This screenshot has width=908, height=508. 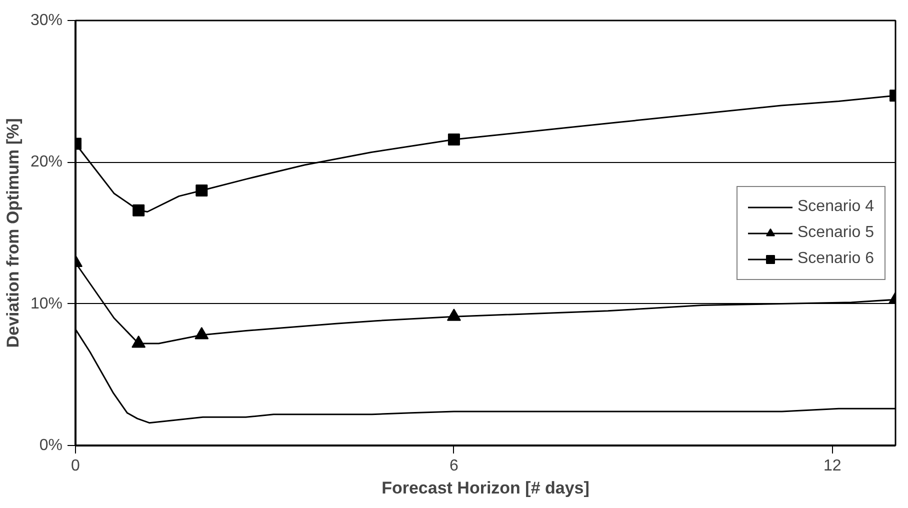 What do you see at coordinates (75, 466) in the screenshot?
I see `x-tick-label: 0` at bounding box center [75, 466].